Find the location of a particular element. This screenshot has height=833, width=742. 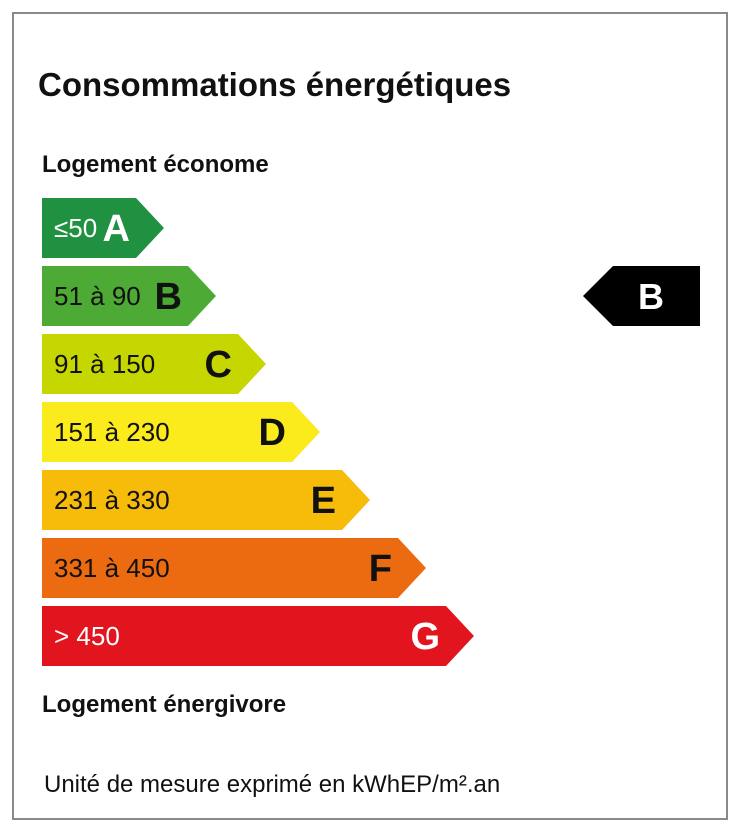

rating-indicator-letter: B is located at coordinates (651, 296).